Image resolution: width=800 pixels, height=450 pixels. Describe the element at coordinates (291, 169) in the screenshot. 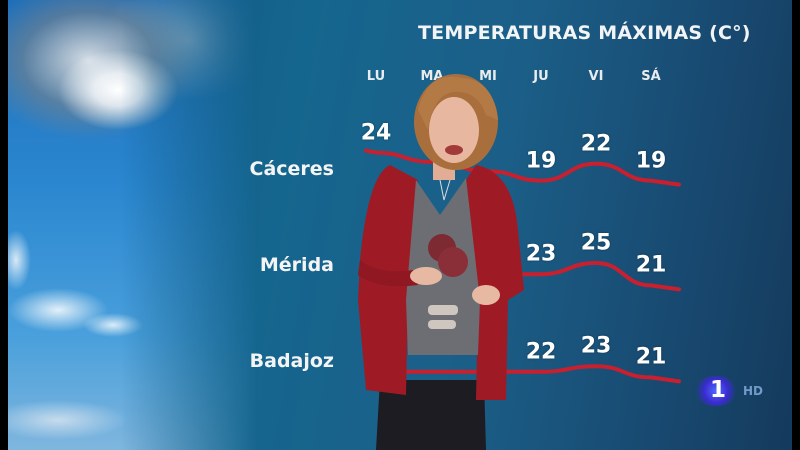

I see `city-label-caceres: Cáceres` at that location.